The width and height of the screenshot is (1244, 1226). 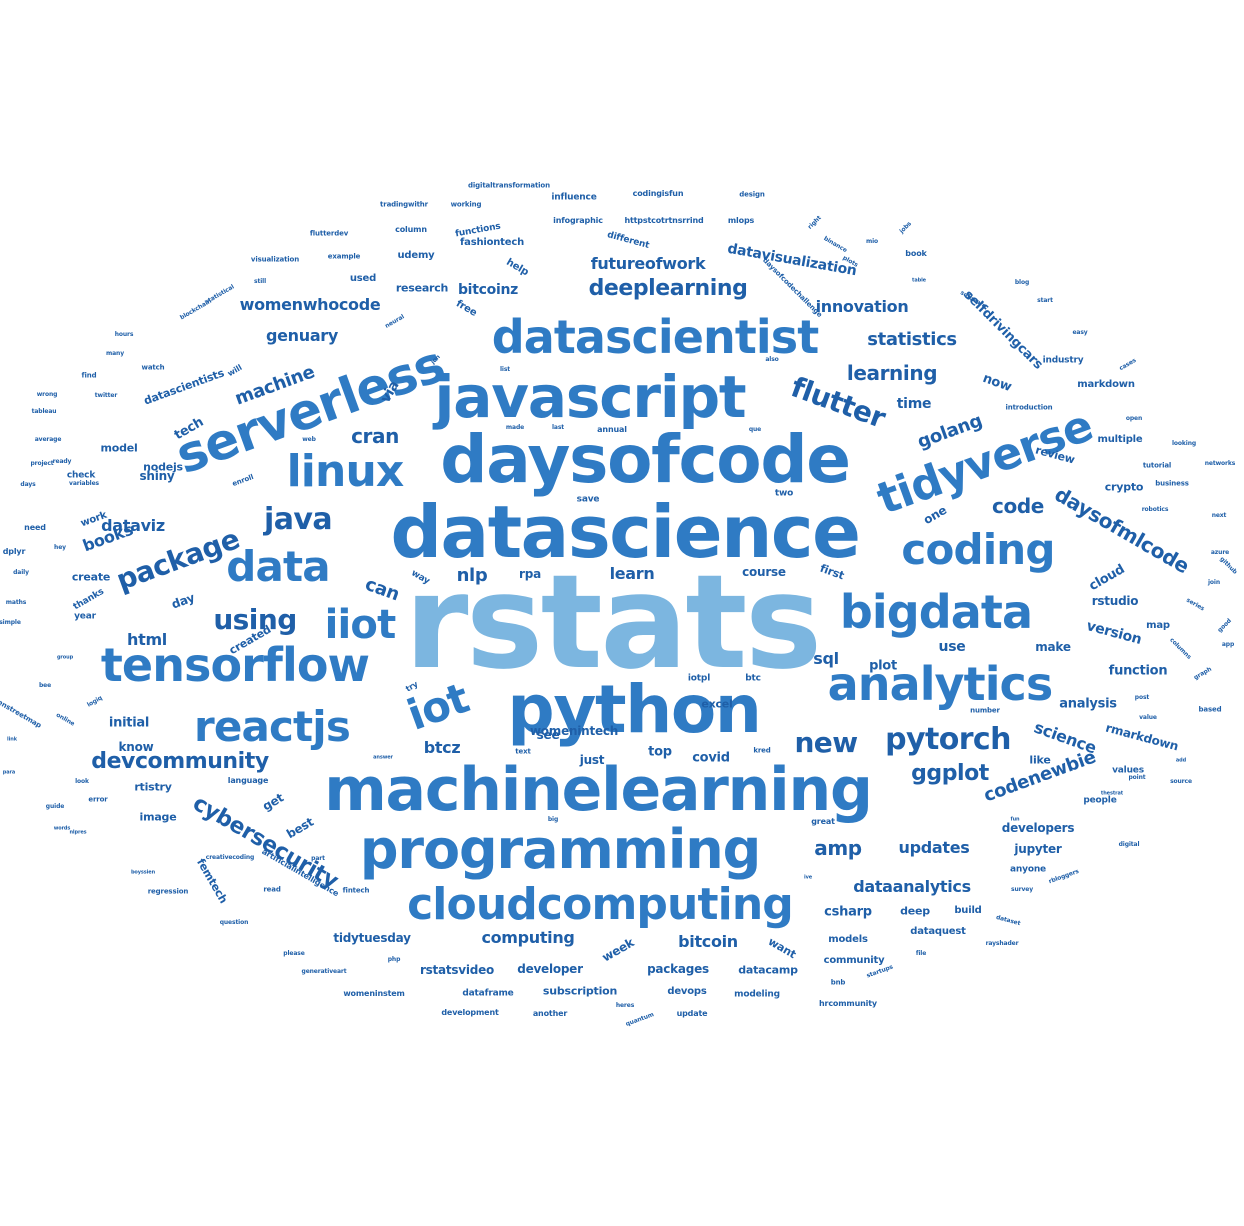 I want to click on word-binance: binance, so click(x=835, y=245).